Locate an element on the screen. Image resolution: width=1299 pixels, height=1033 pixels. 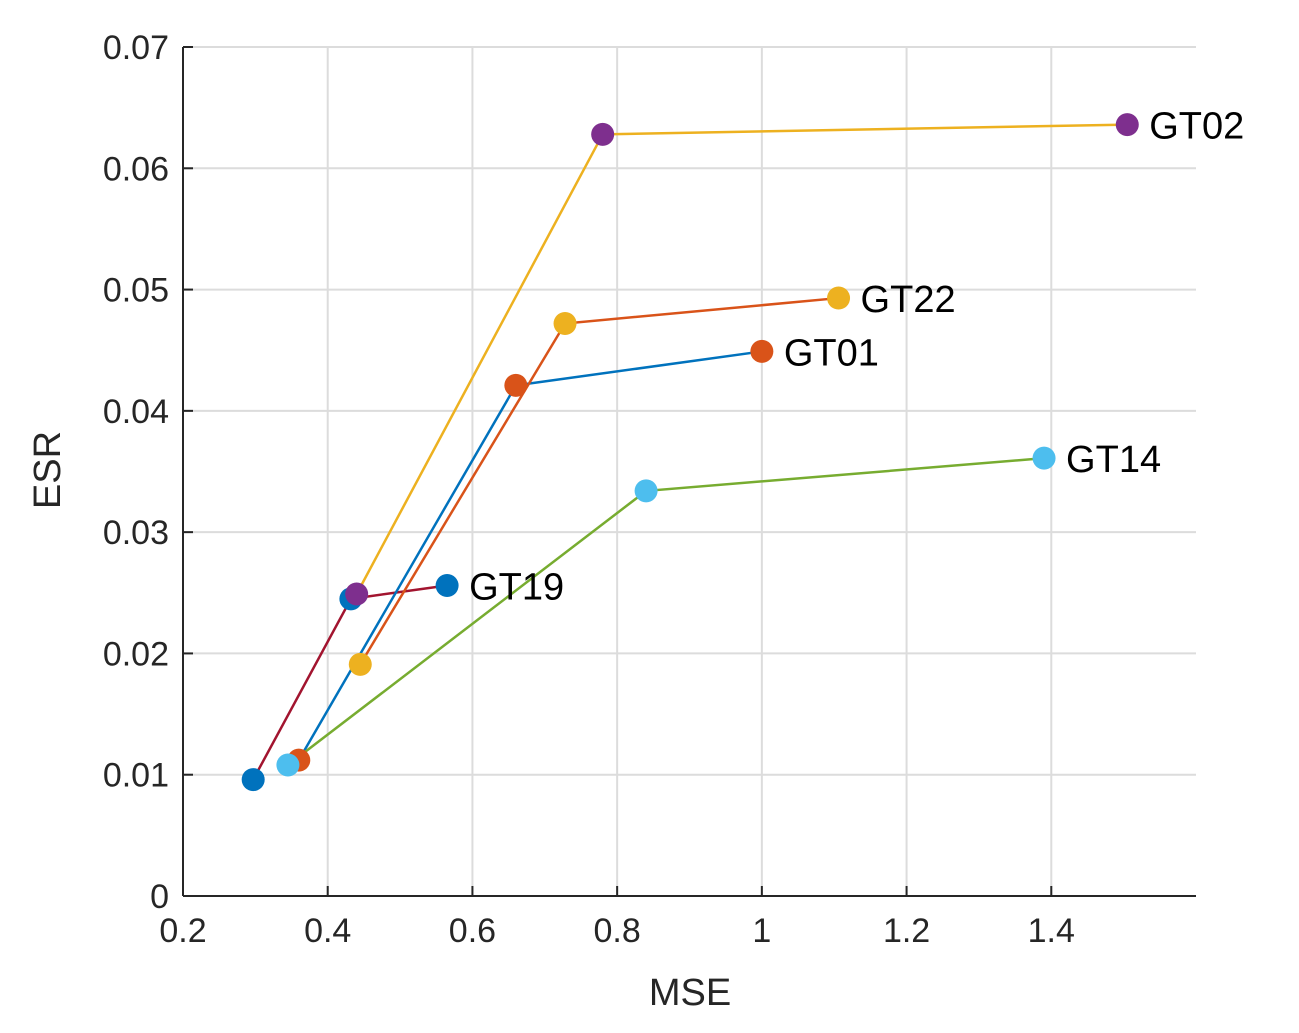
x-tick-labels: 0.2 0.4 0.6 0.8 1 1.2 1.4 is located at coordinates (617, 931).